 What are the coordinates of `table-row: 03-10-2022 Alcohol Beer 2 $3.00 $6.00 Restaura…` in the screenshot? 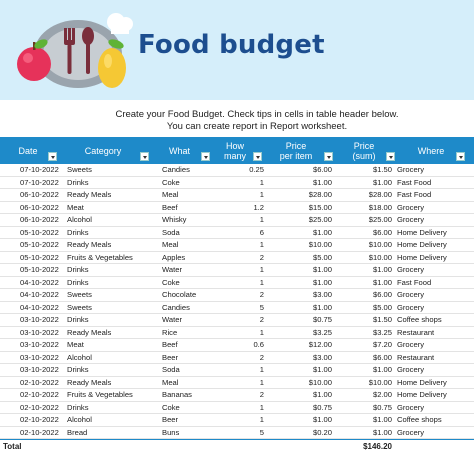 It's located at (237, 358).